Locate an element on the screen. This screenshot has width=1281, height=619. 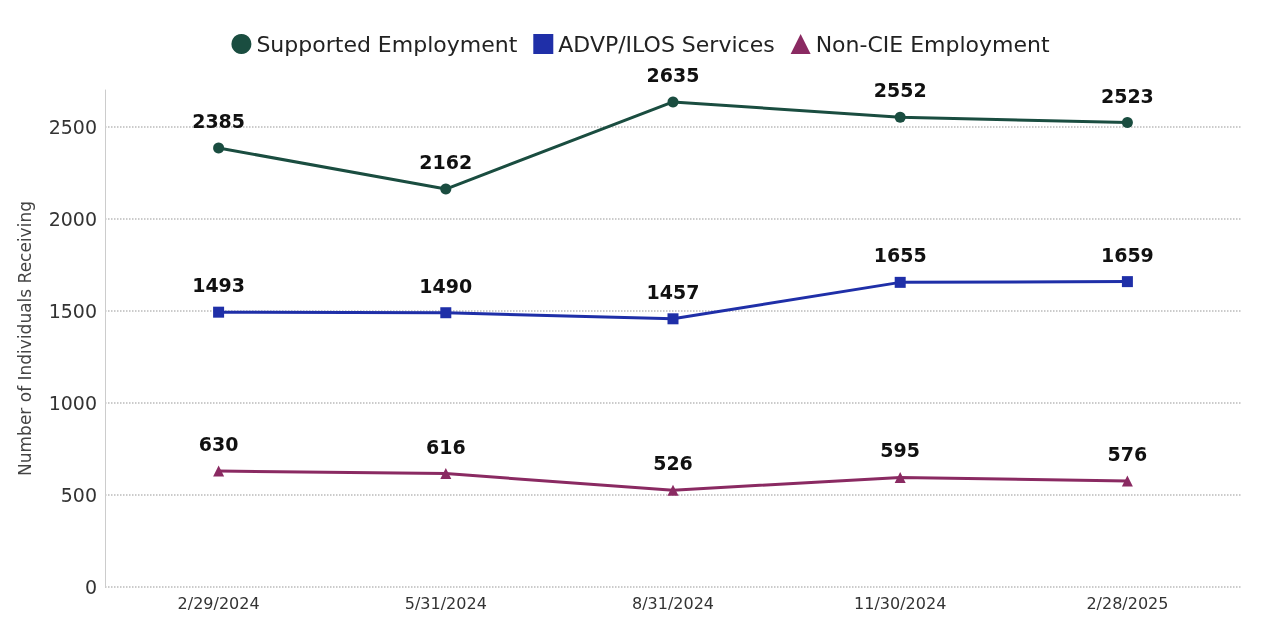
x-tick-label: 11/30/2024 is located at coordinates (900, 603).